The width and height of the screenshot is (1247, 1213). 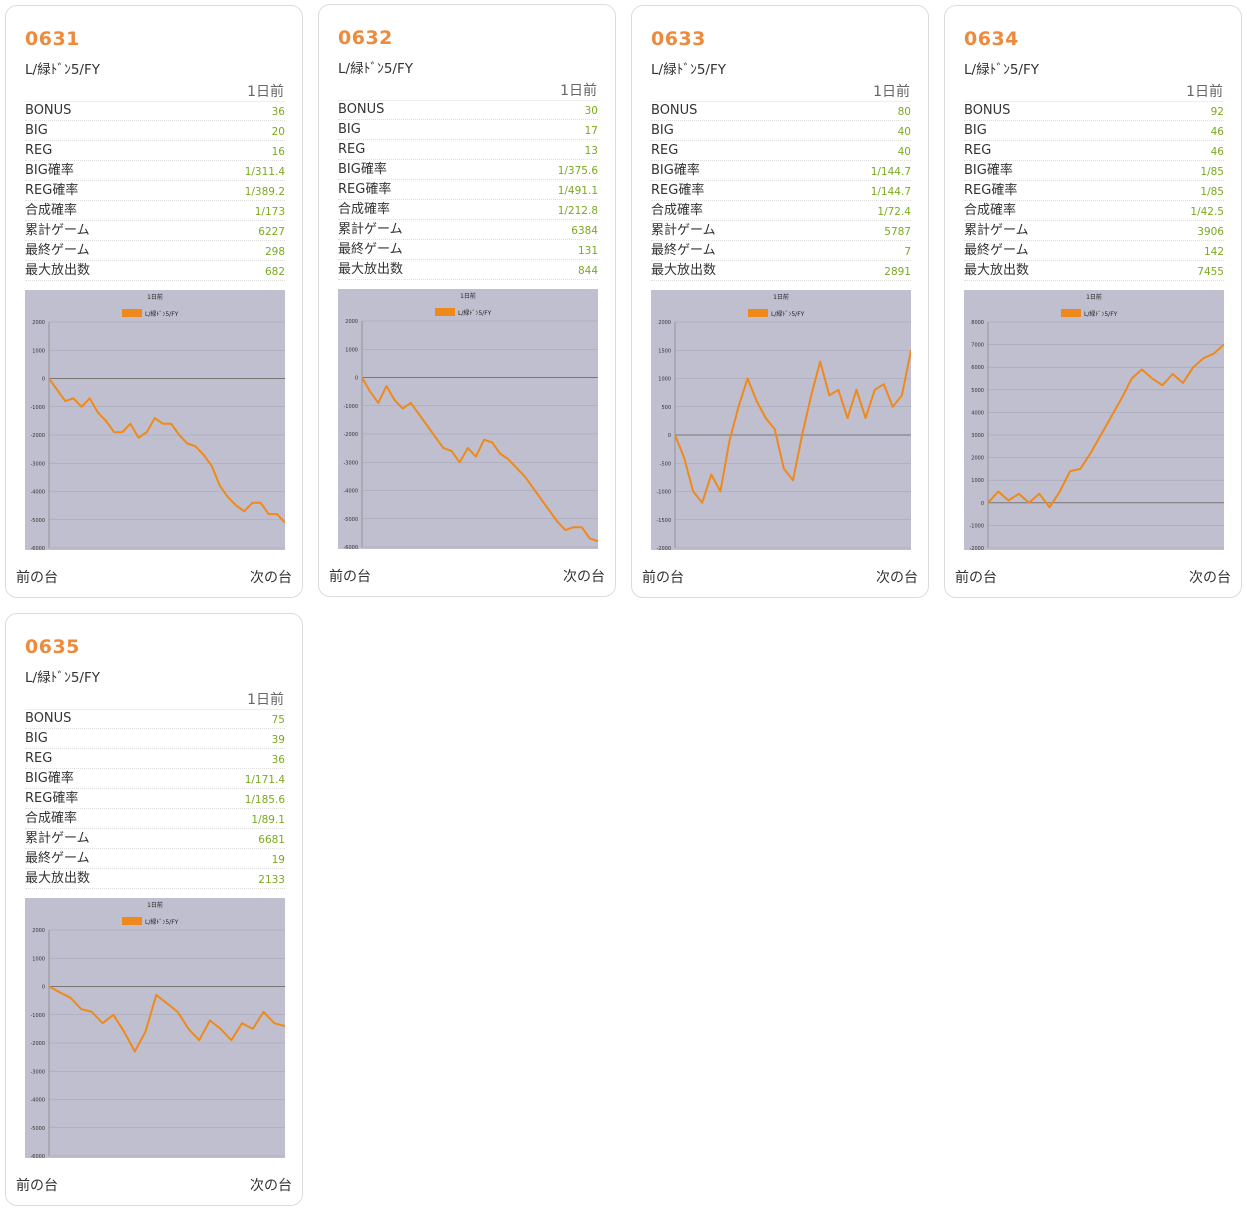 I want to click on stat-row: 最大放出数 682, so click(x=155, y=271).